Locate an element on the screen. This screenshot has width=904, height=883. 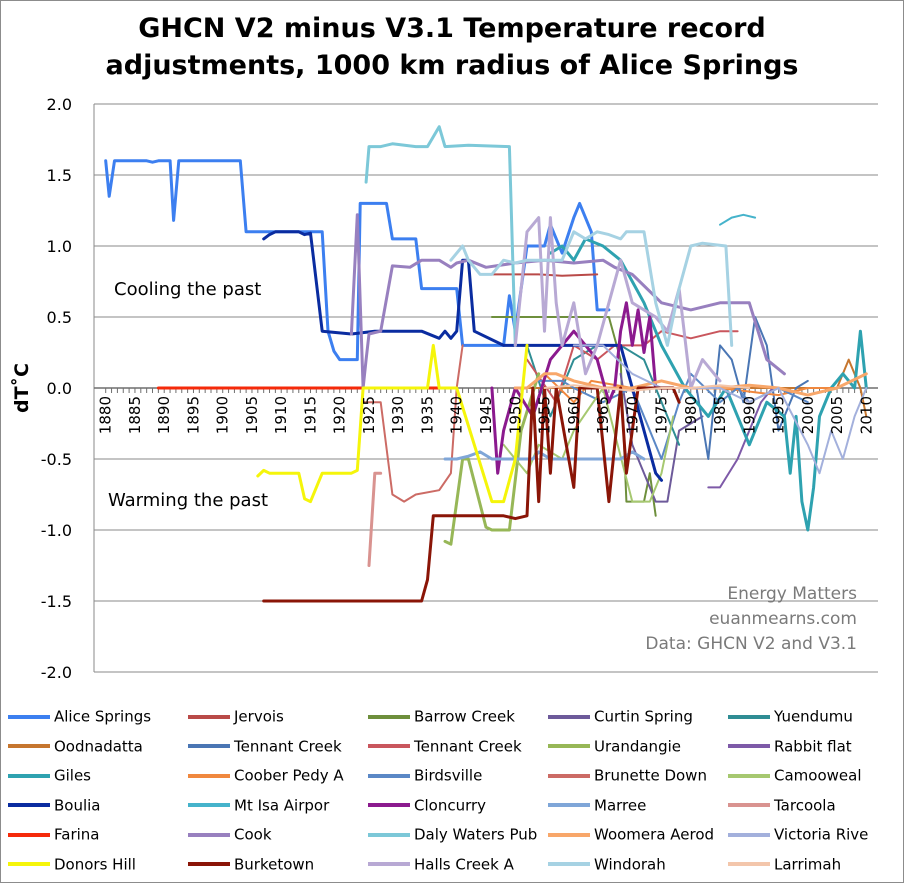
legend-label: Jervois is located at coordinates (259, 716).